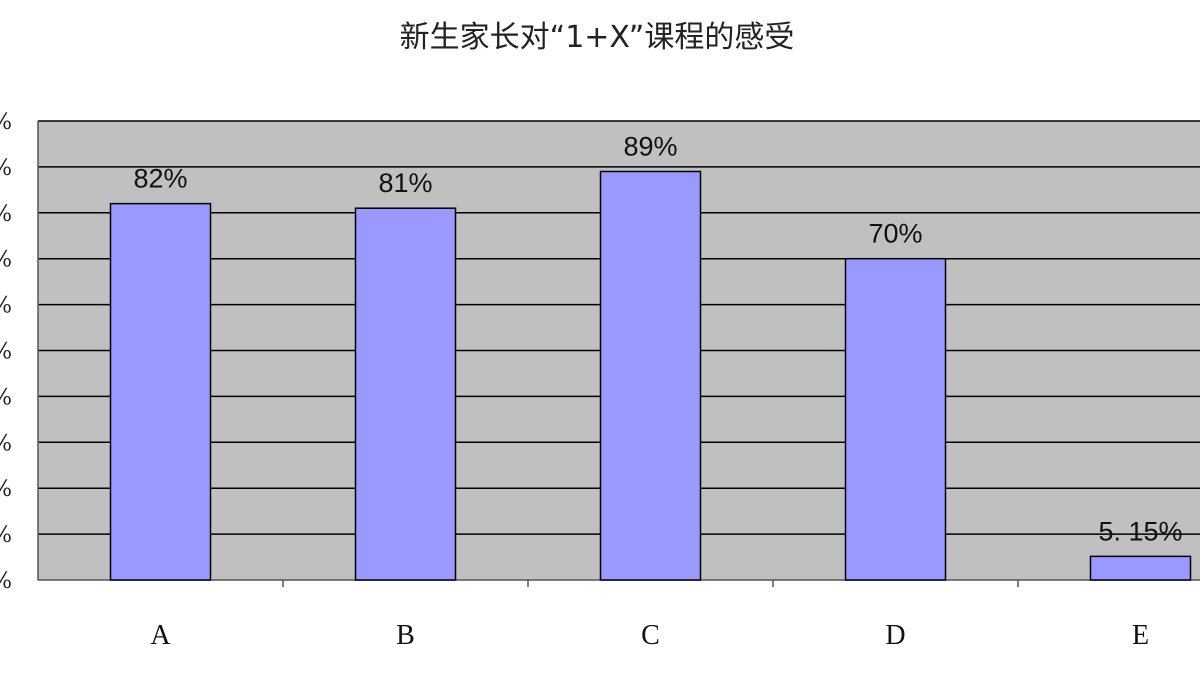 Image resolution: width=1200 pixels, height=675 pixels. Describe the element at coordinates (6, 397) in the screenshot. I see `y-tick-label: 40%` at that location.